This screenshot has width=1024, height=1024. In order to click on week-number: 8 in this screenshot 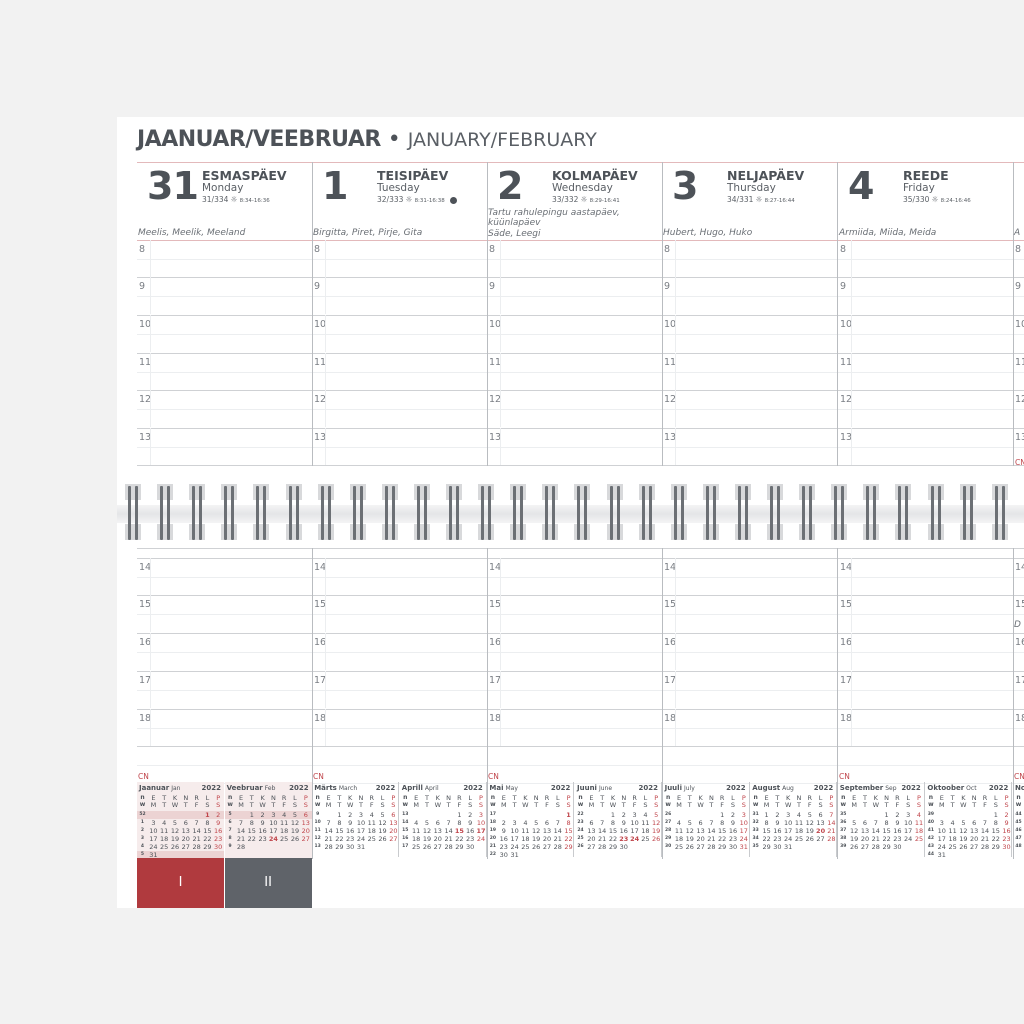, I will do `click(230, 838)`.